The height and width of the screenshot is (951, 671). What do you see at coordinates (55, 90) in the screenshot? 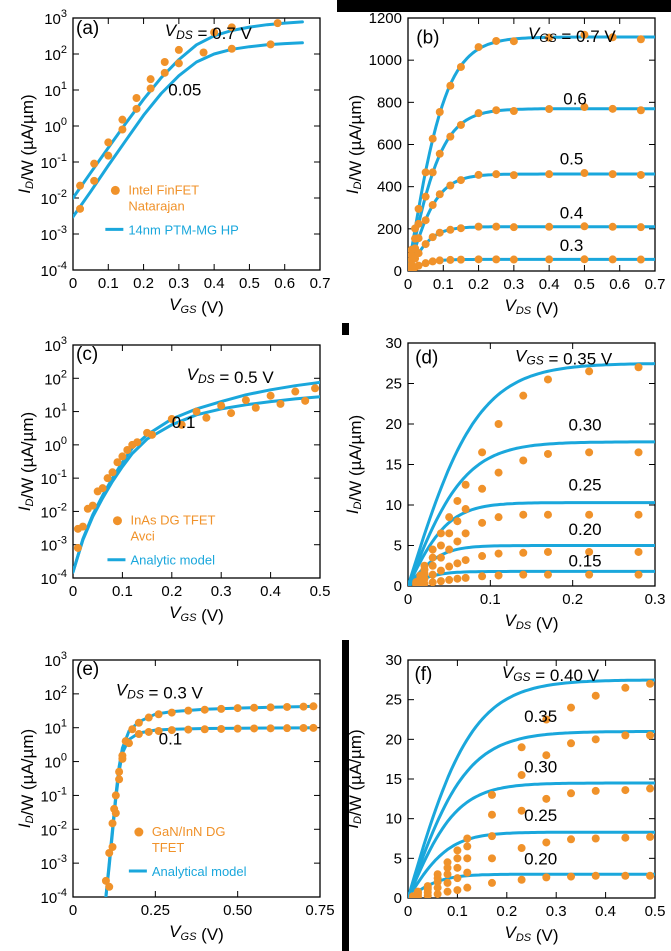
I see `y-tick-label: 10¹` at bounding box center [55, 90].